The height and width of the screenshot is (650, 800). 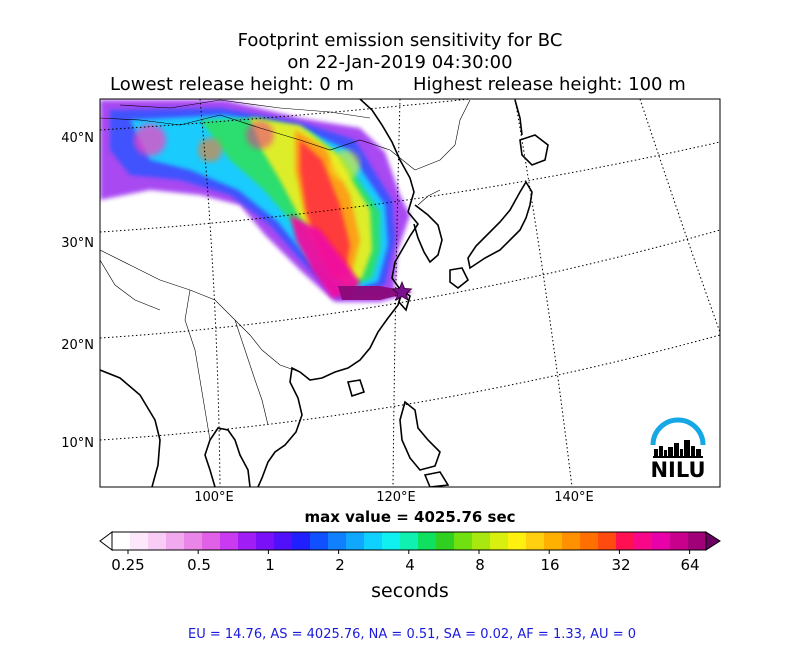 I want to click on colorbar-tick-64: 64, so click(x=690, y=565).